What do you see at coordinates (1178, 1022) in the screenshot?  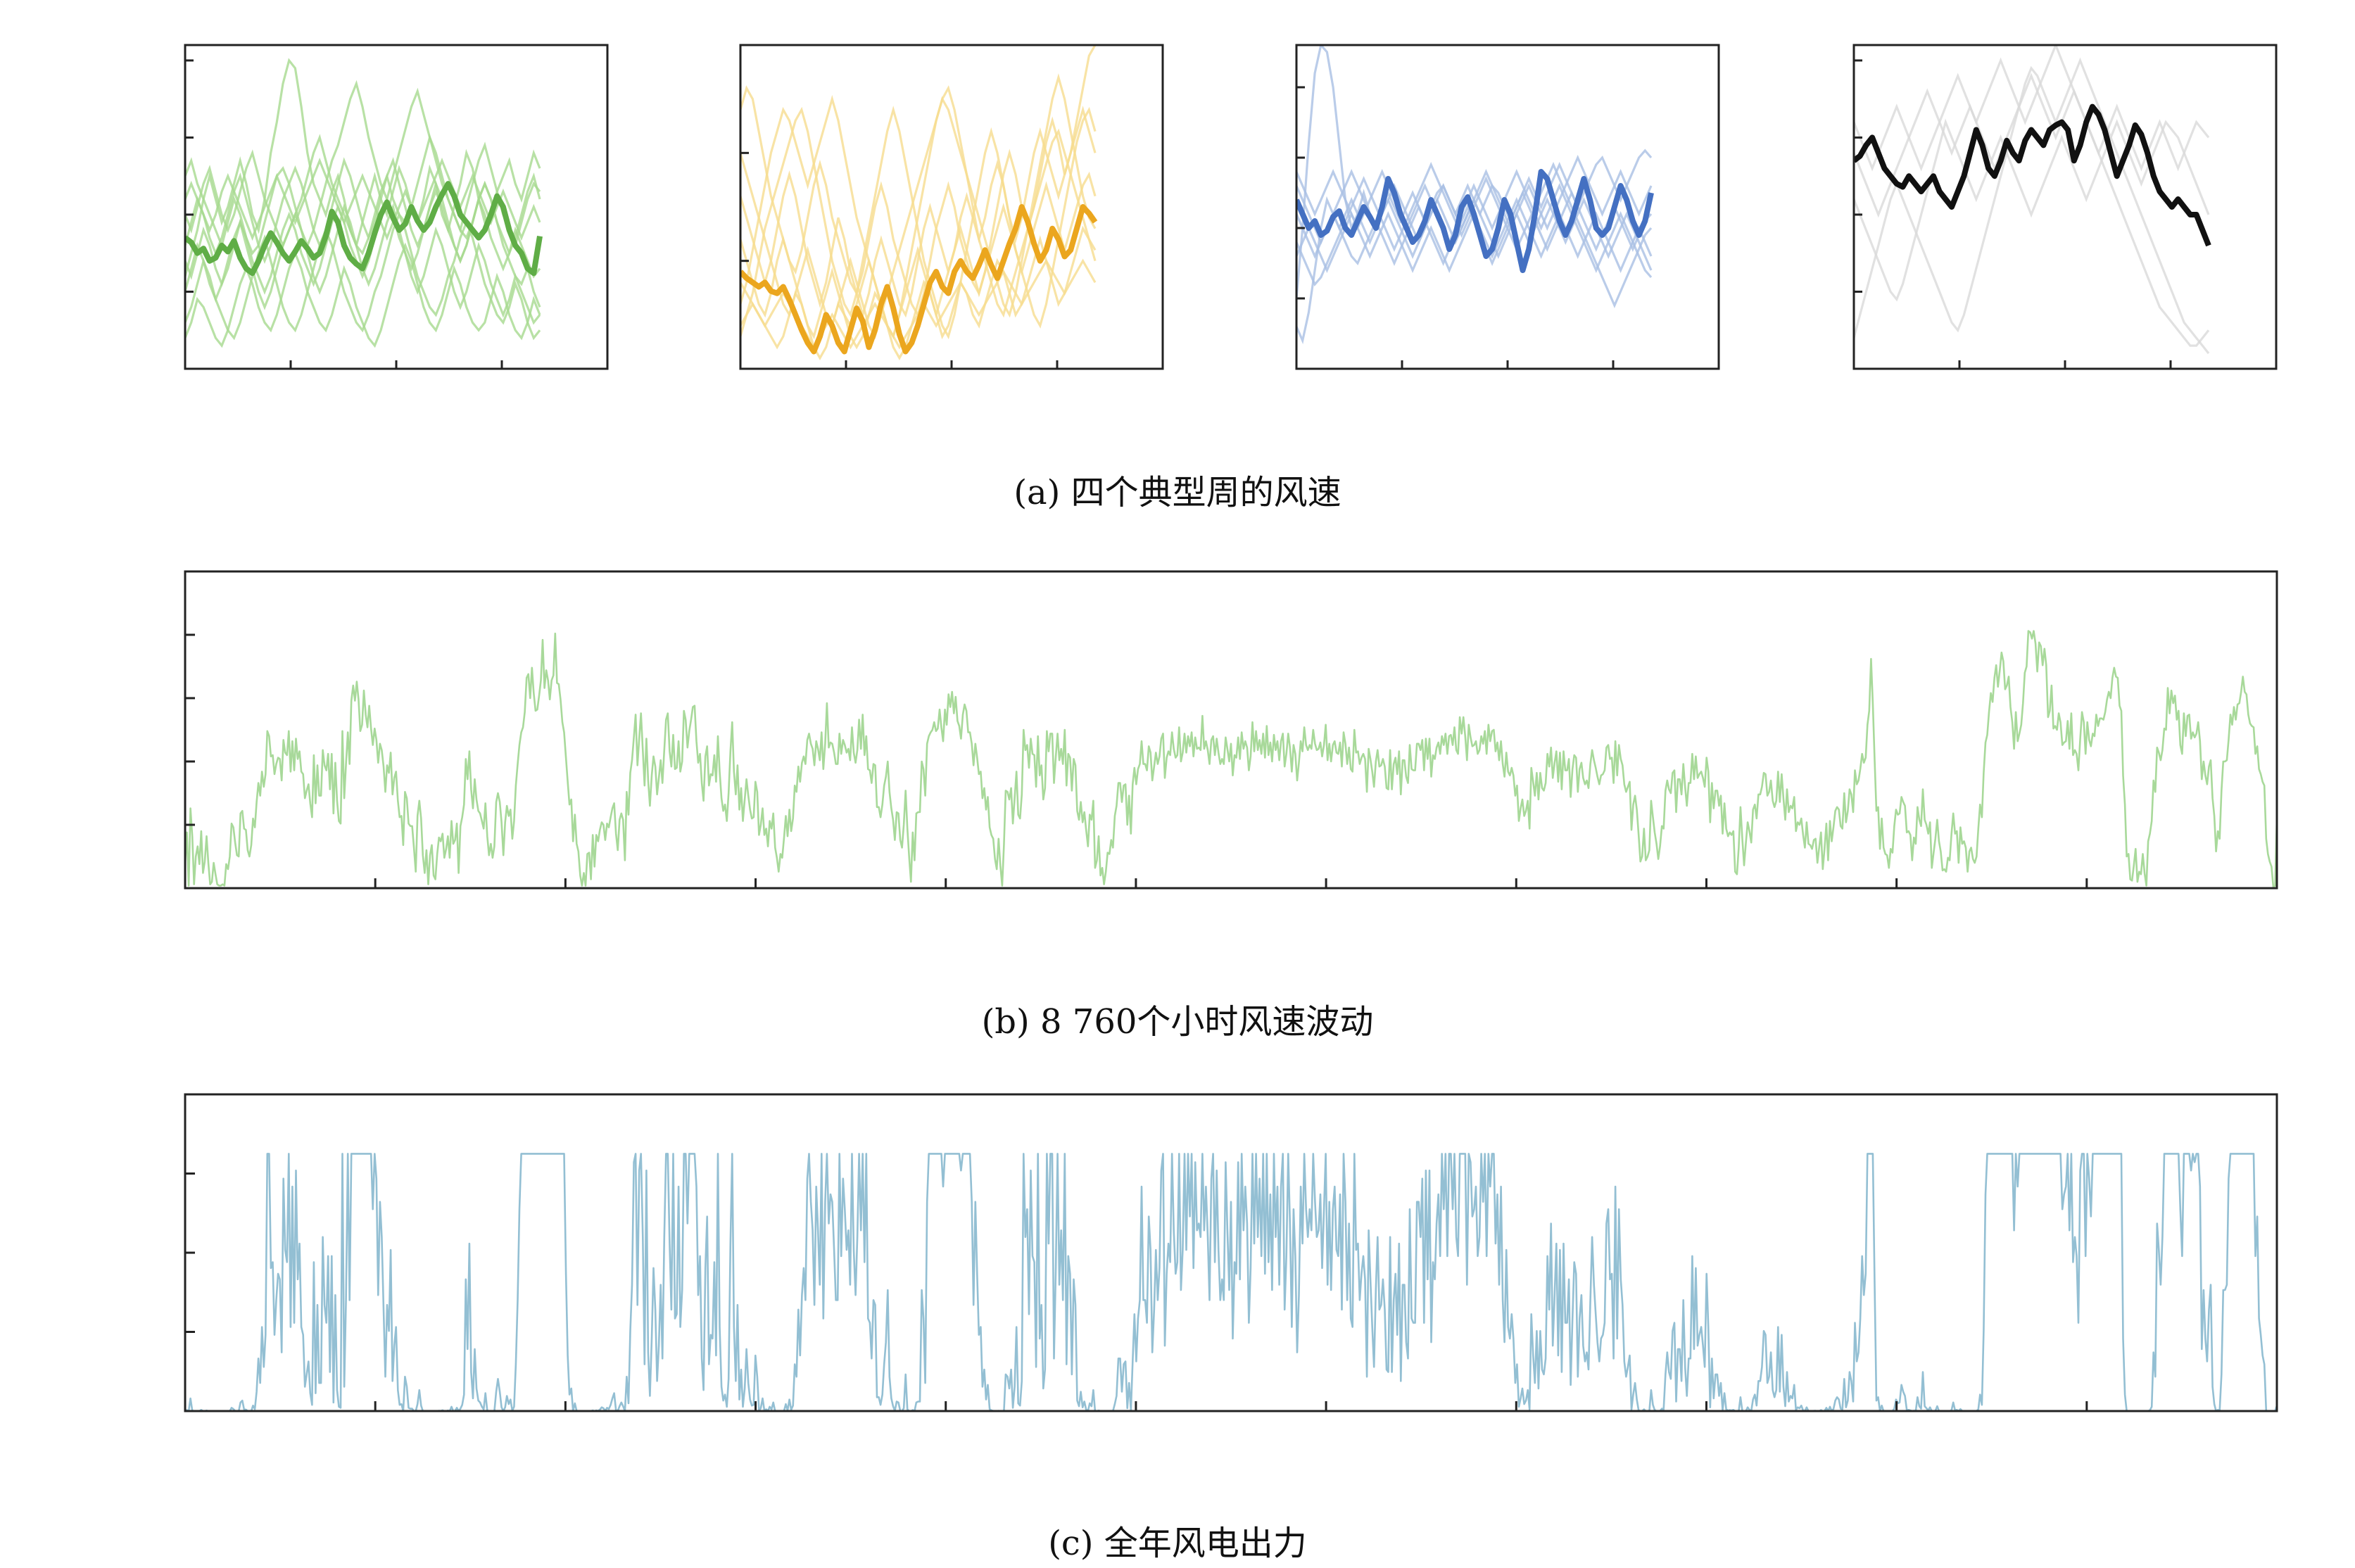 I see `caption-b: (b) 8 760个小时风速波动` at bounding box center [1178, 1022].